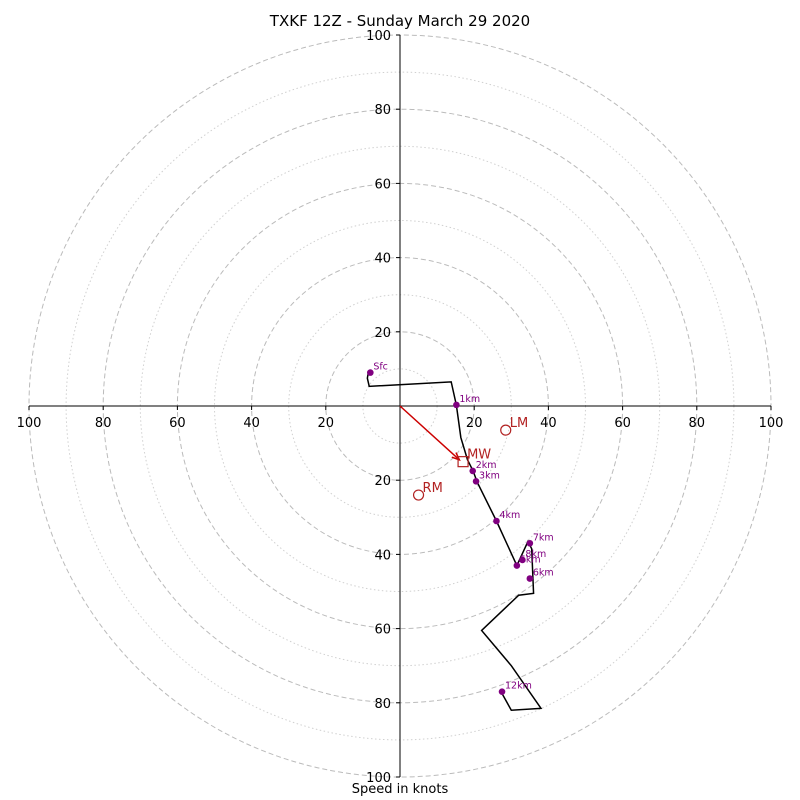  Describe the element at coordinates (479, 455) in the screenshot. I see `storm-motion-mw-label: MW` at that location.